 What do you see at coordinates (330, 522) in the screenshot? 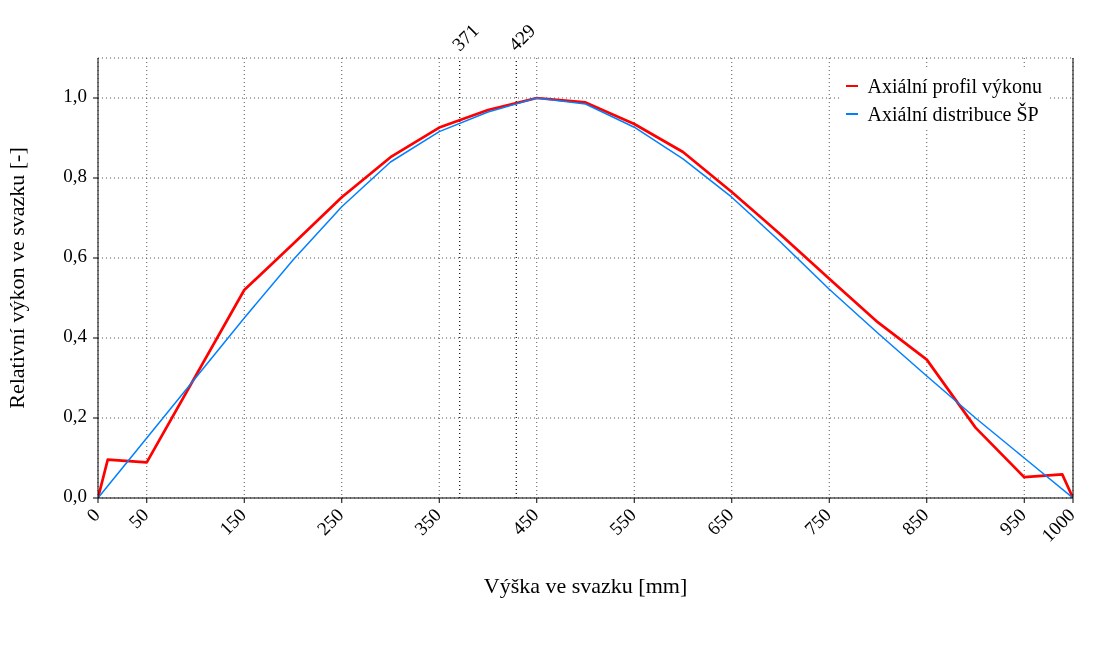
I see `x-tick-label: 250` at bounding box center [330, 522].